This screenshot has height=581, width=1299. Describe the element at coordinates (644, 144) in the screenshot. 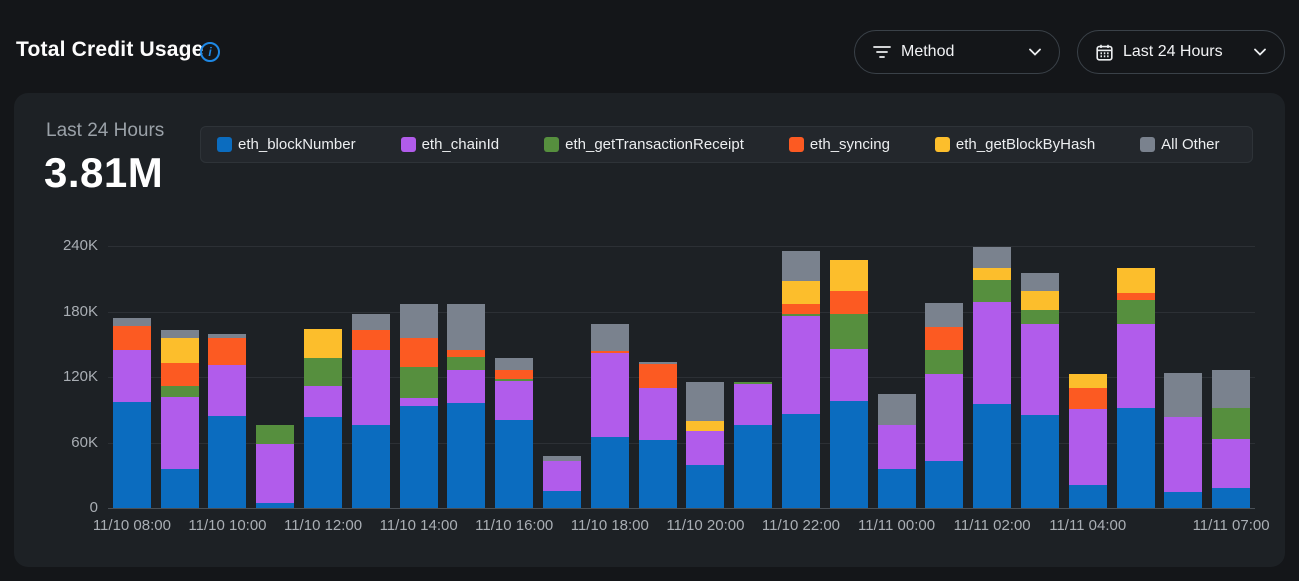

I see `legend-item-eth-gettransactionreceipt: eth_getTransactionReceipt` at that location.